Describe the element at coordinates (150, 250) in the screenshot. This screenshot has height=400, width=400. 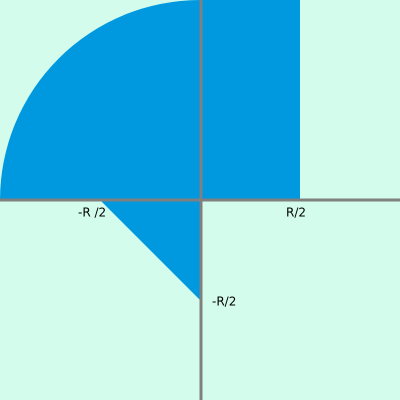
I see `triangle-area` at that location.